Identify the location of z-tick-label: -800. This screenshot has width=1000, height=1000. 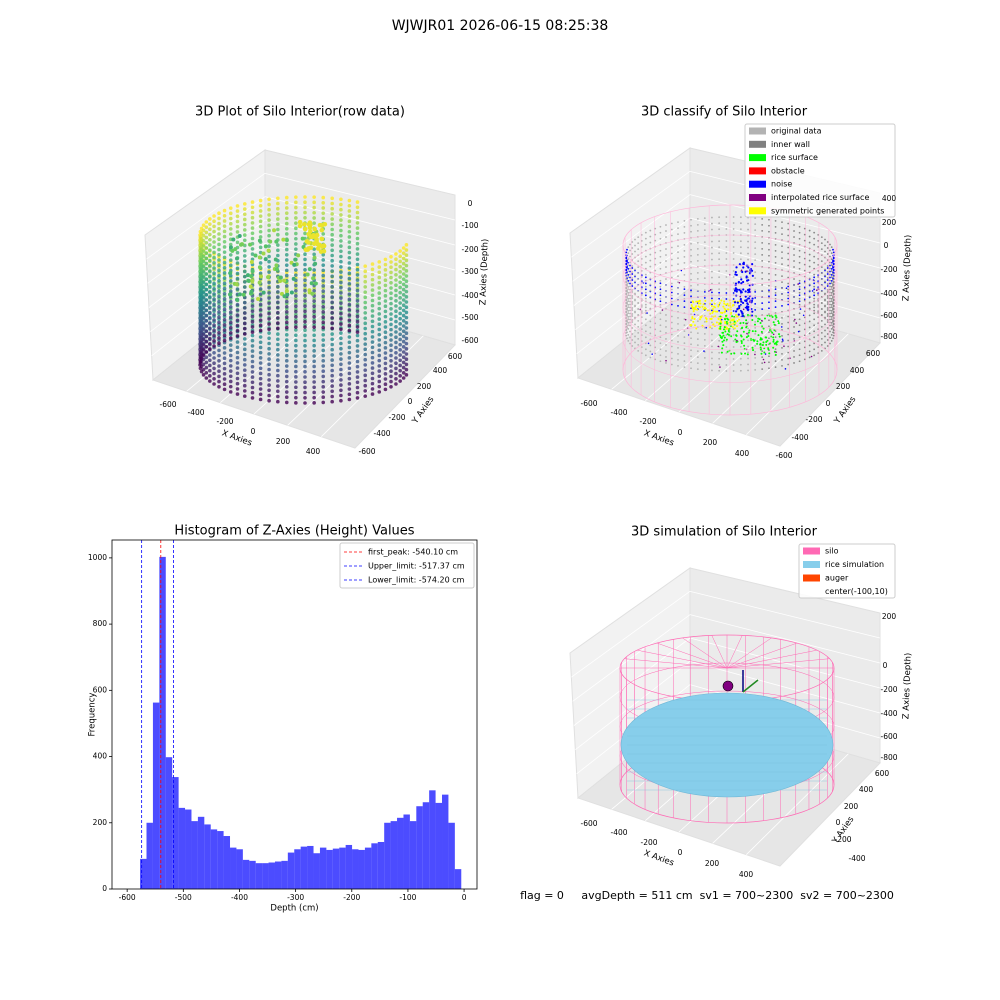
(888, 336).